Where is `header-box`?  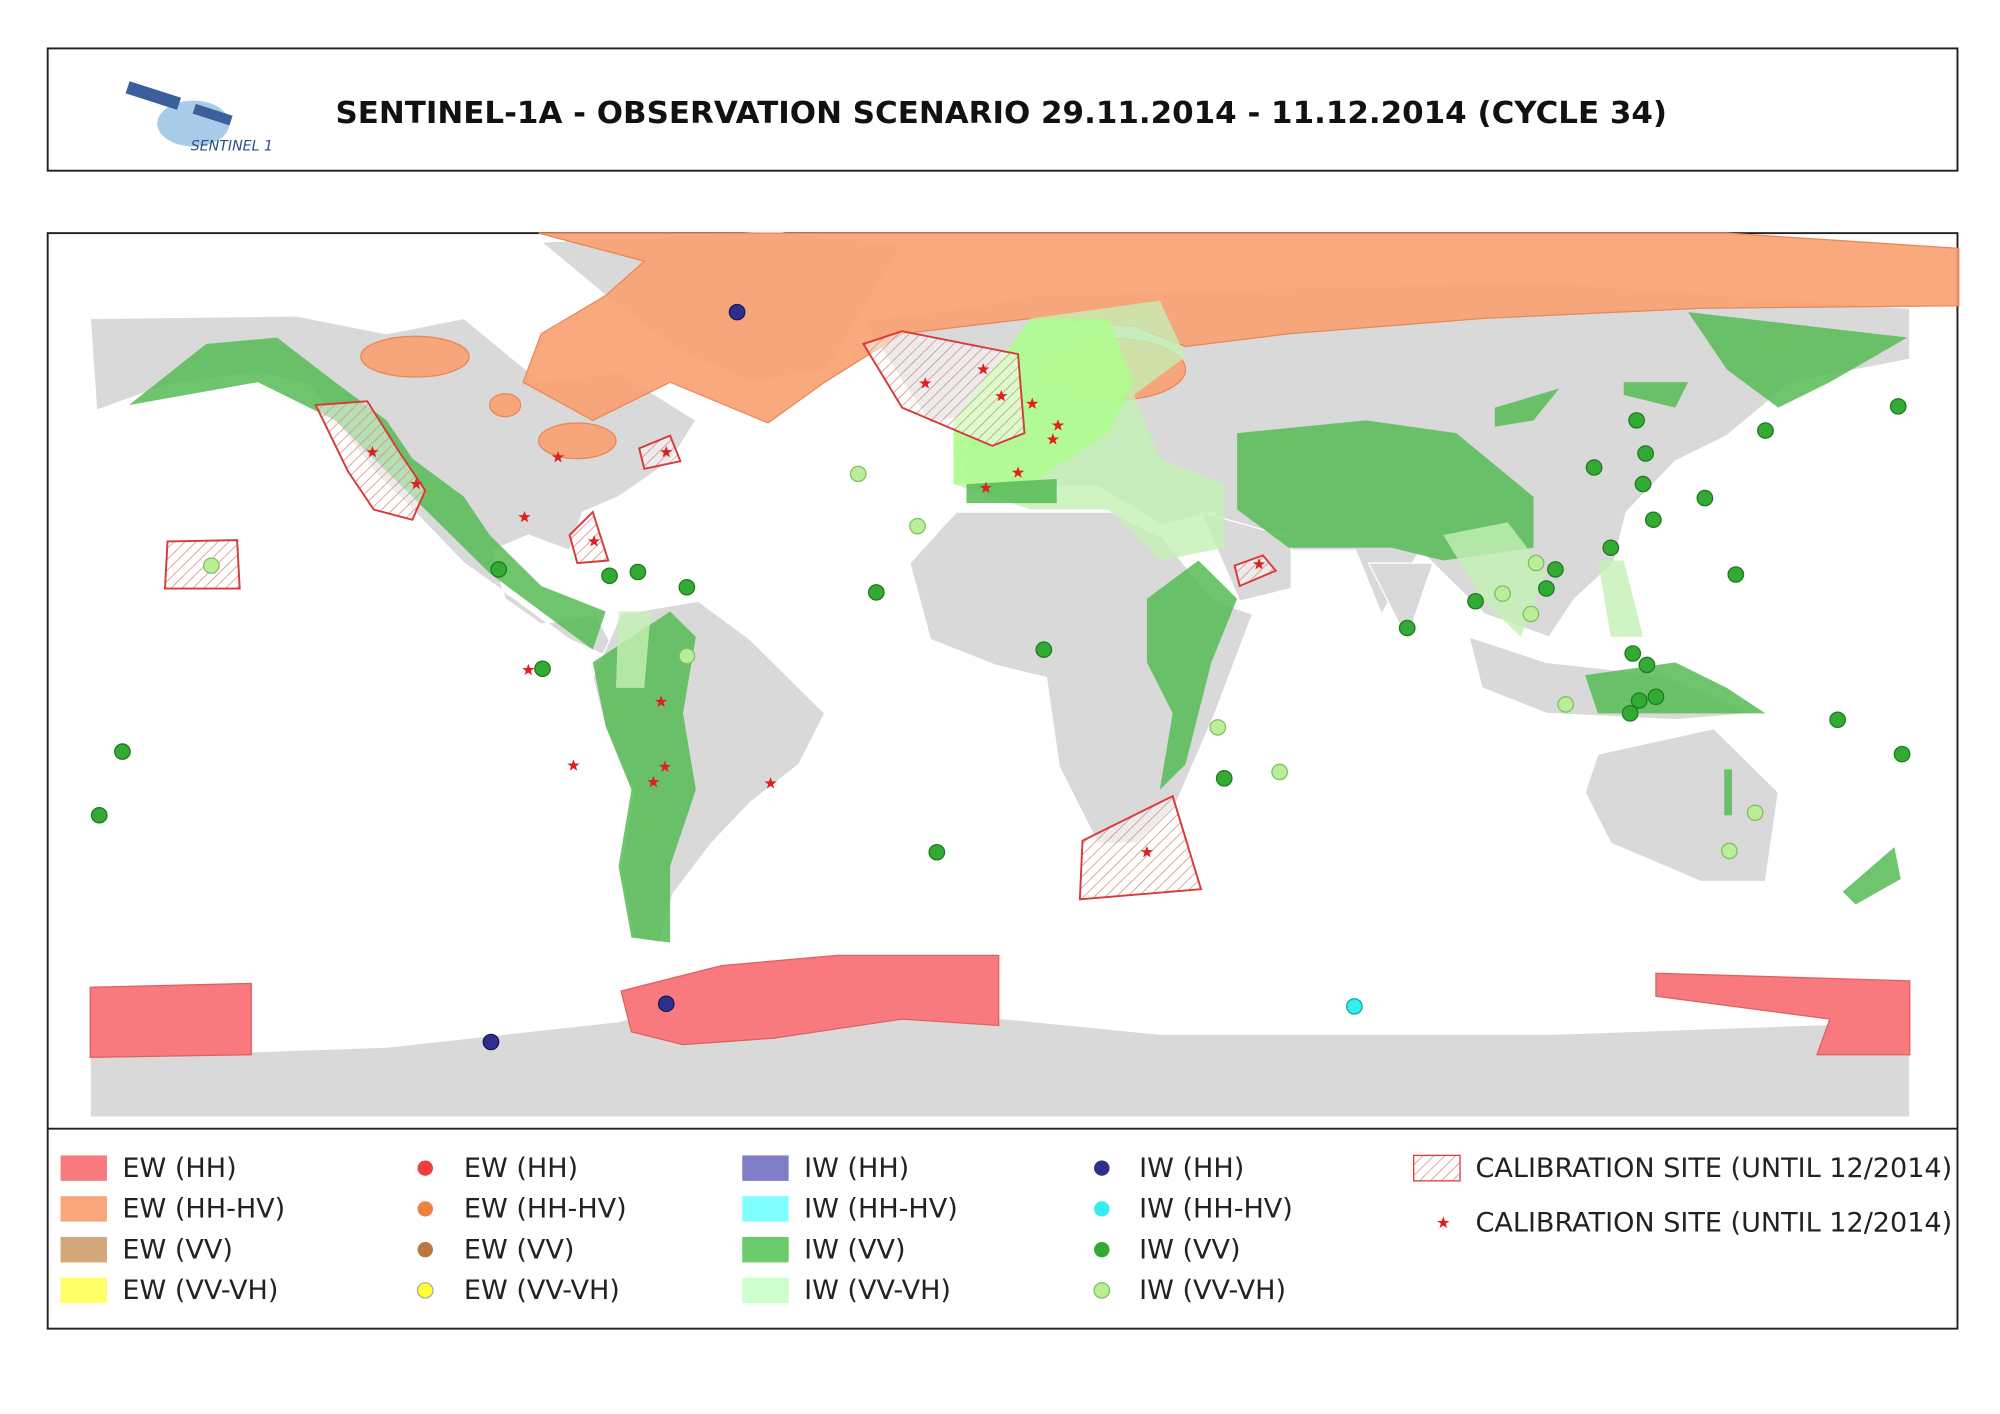
header-box is located at coordinates (1002, 109).